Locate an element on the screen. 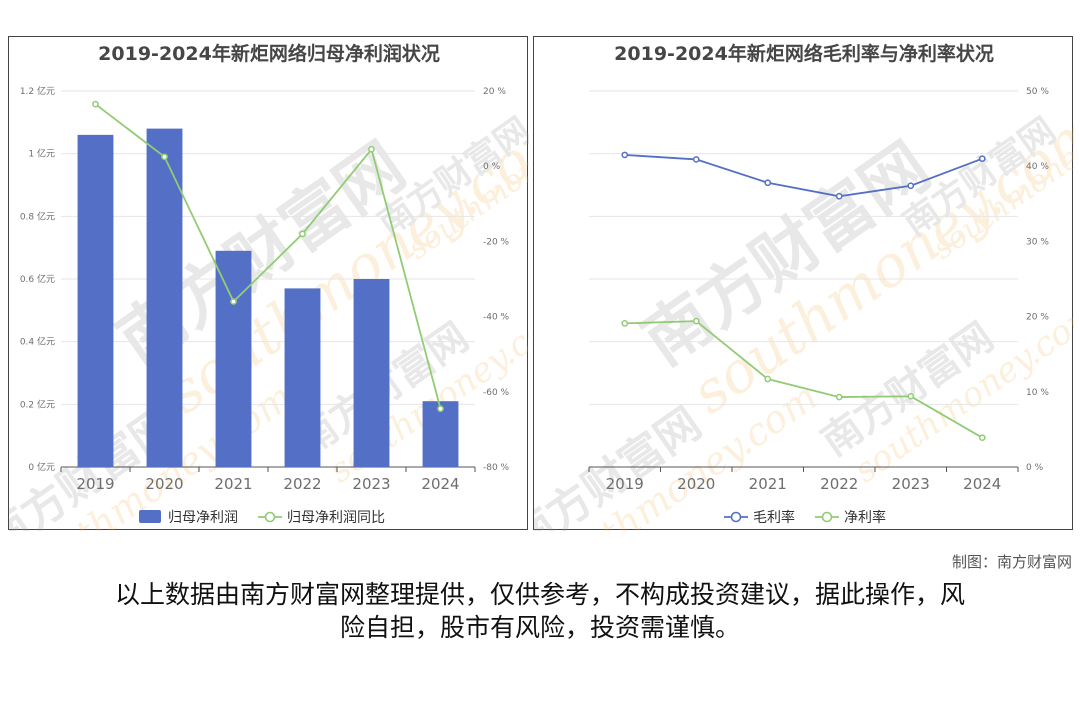  bar-2024 is located at coordinates (440, 434).